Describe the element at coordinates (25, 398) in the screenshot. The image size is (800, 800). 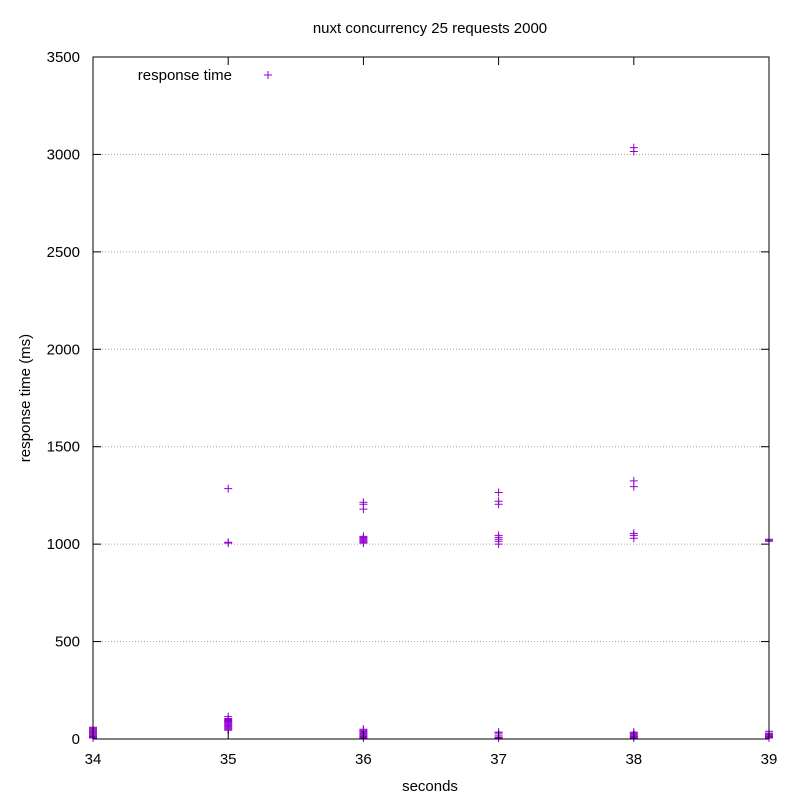
I see `y-axis-title: response time (ms)` at that location.